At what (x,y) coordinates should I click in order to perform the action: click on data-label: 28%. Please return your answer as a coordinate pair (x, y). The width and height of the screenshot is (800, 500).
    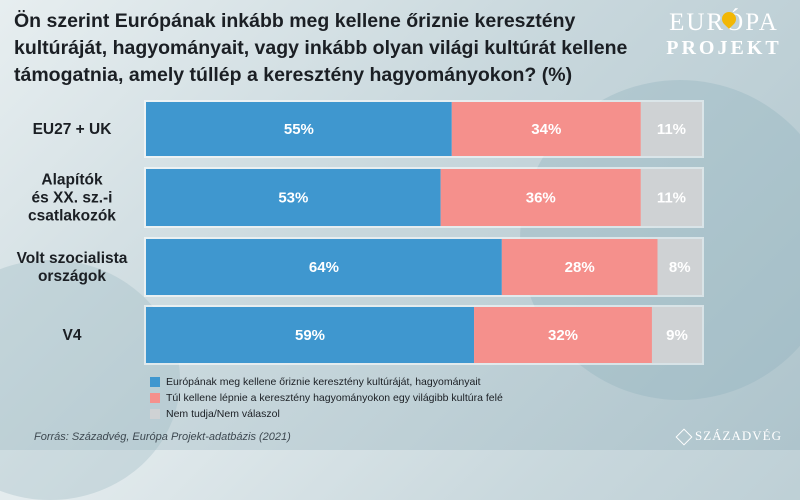
    Looking at the image, I should click on (580, 267).